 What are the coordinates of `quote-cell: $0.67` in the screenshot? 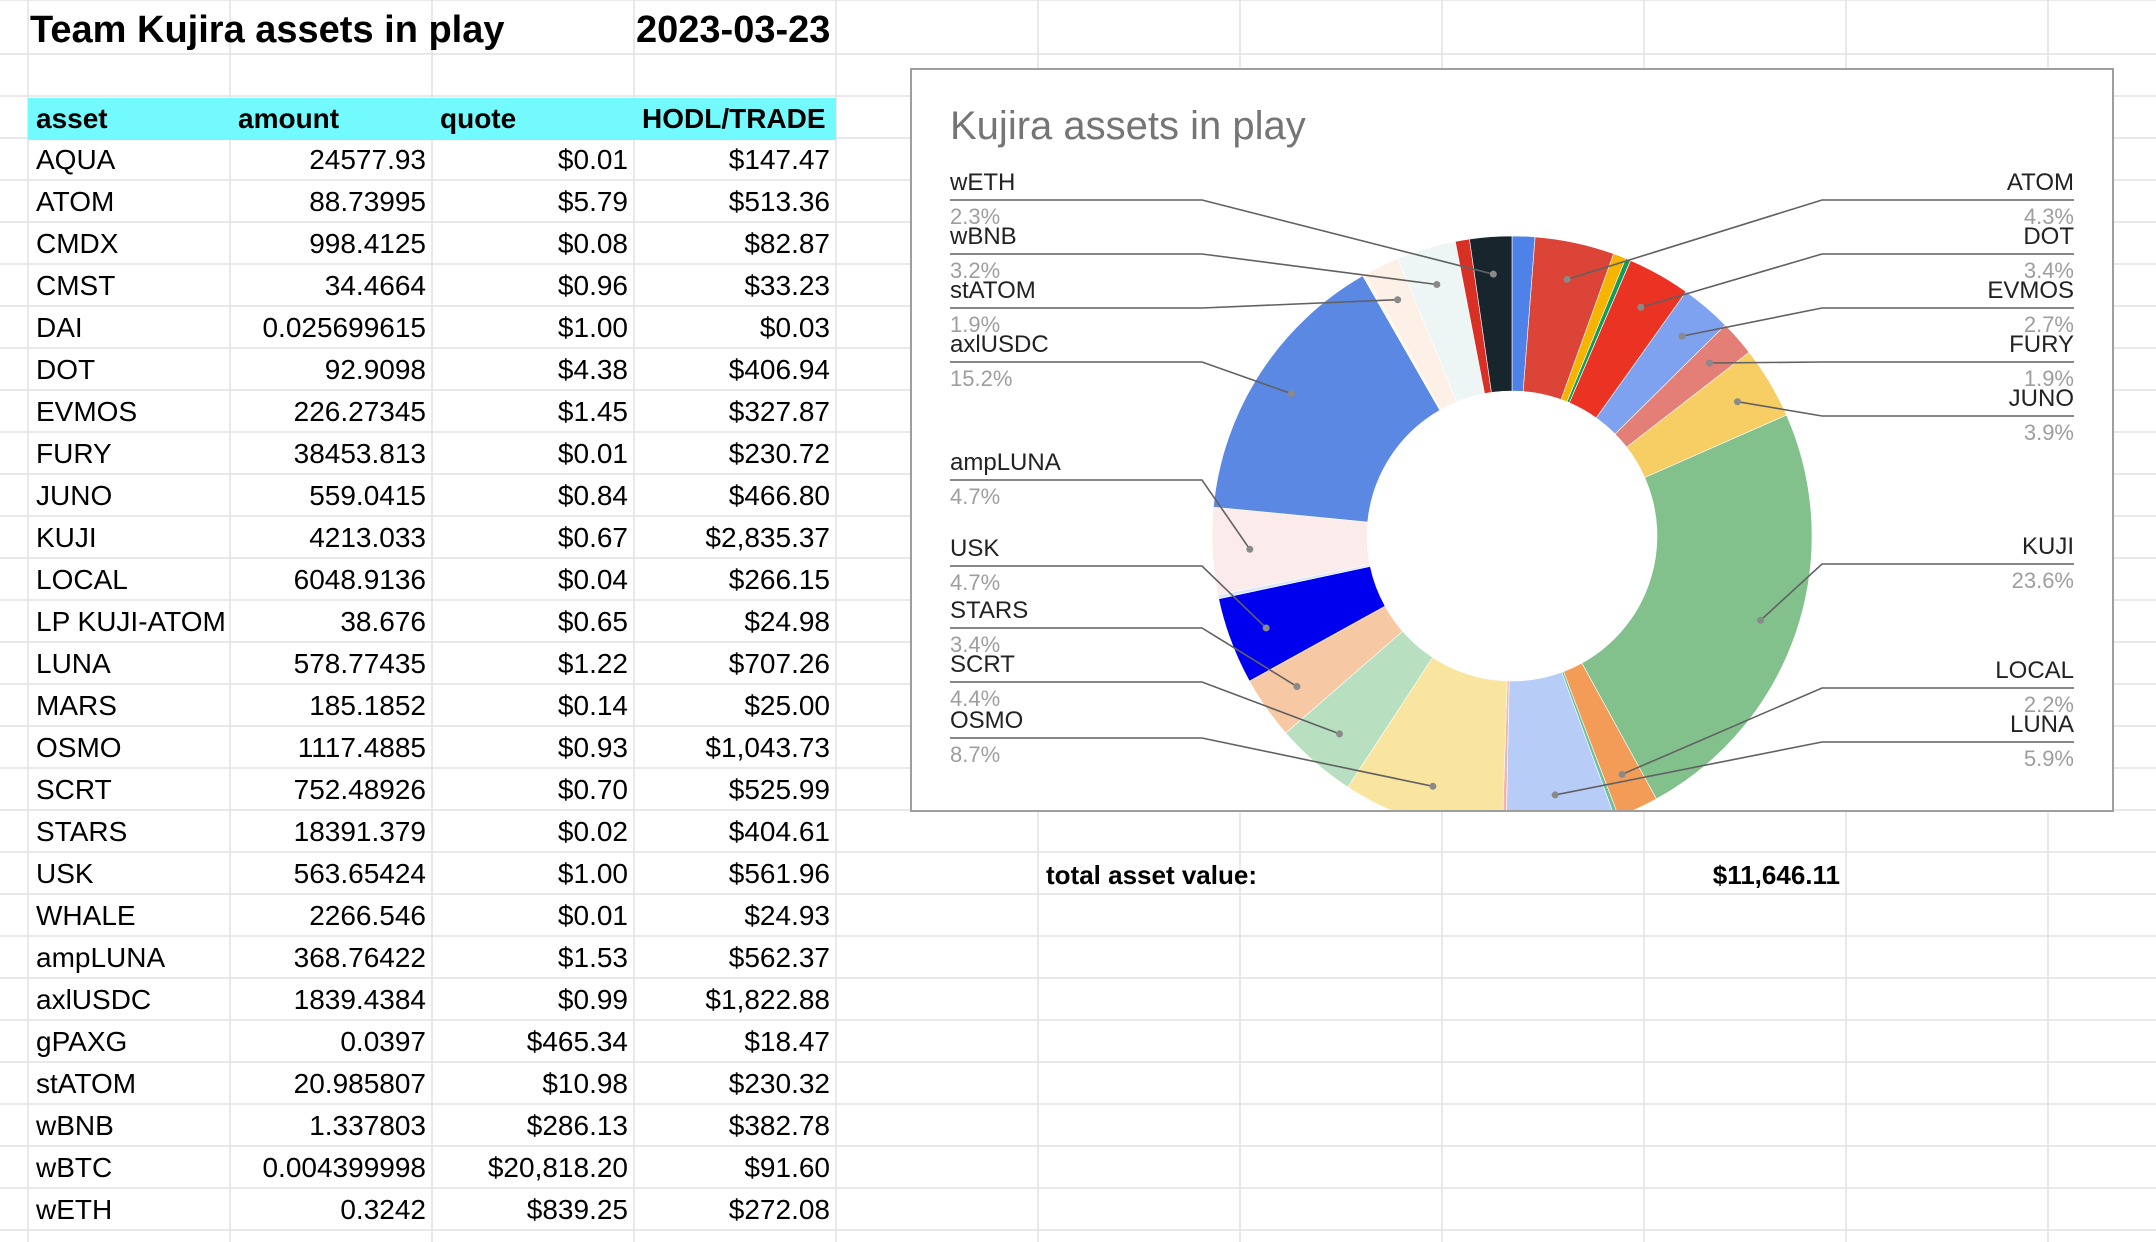 It's located at (592, 537).